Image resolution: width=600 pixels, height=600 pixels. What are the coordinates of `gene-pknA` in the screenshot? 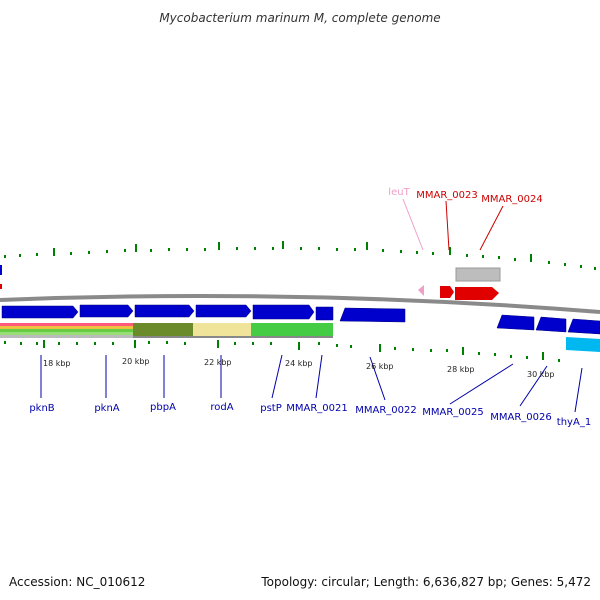 It's located at (106, 311).